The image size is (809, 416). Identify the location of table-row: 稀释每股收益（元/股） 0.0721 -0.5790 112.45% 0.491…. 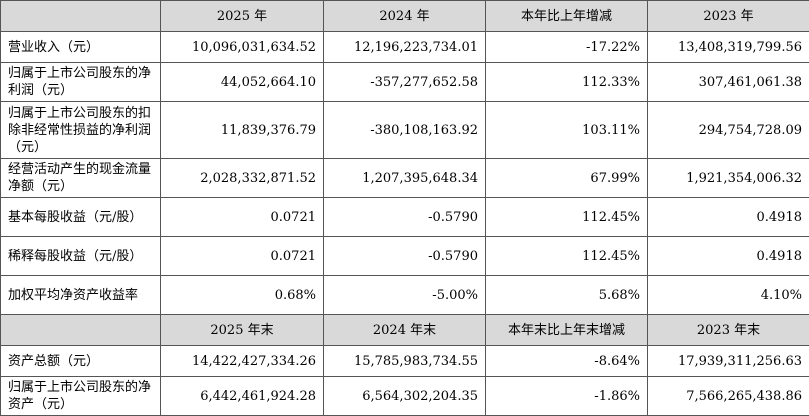
(405, 256).